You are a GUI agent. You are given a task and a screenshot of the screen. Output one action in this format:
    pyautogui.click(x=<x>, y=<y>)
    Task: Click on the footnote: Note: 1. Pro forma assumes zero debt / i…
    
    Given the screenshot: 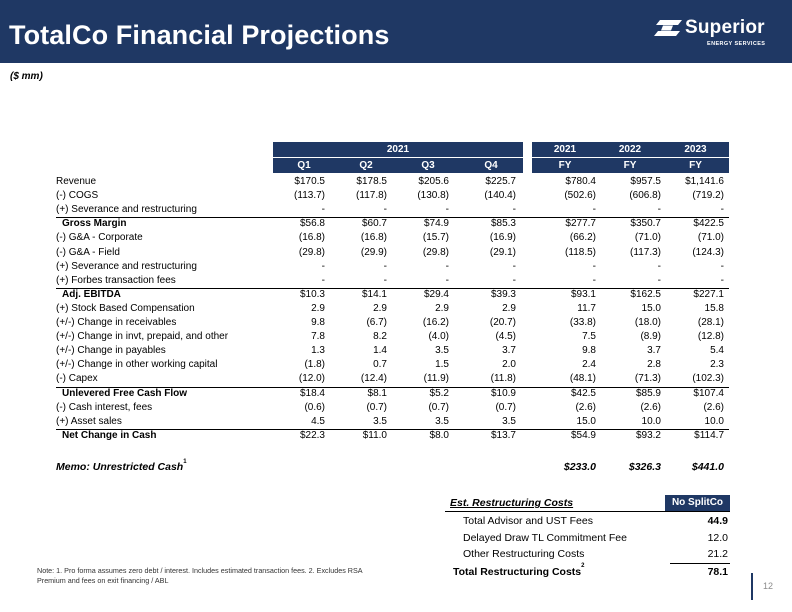 What is the action you would take?
    pyautogui.click(x=200, y=575)
    